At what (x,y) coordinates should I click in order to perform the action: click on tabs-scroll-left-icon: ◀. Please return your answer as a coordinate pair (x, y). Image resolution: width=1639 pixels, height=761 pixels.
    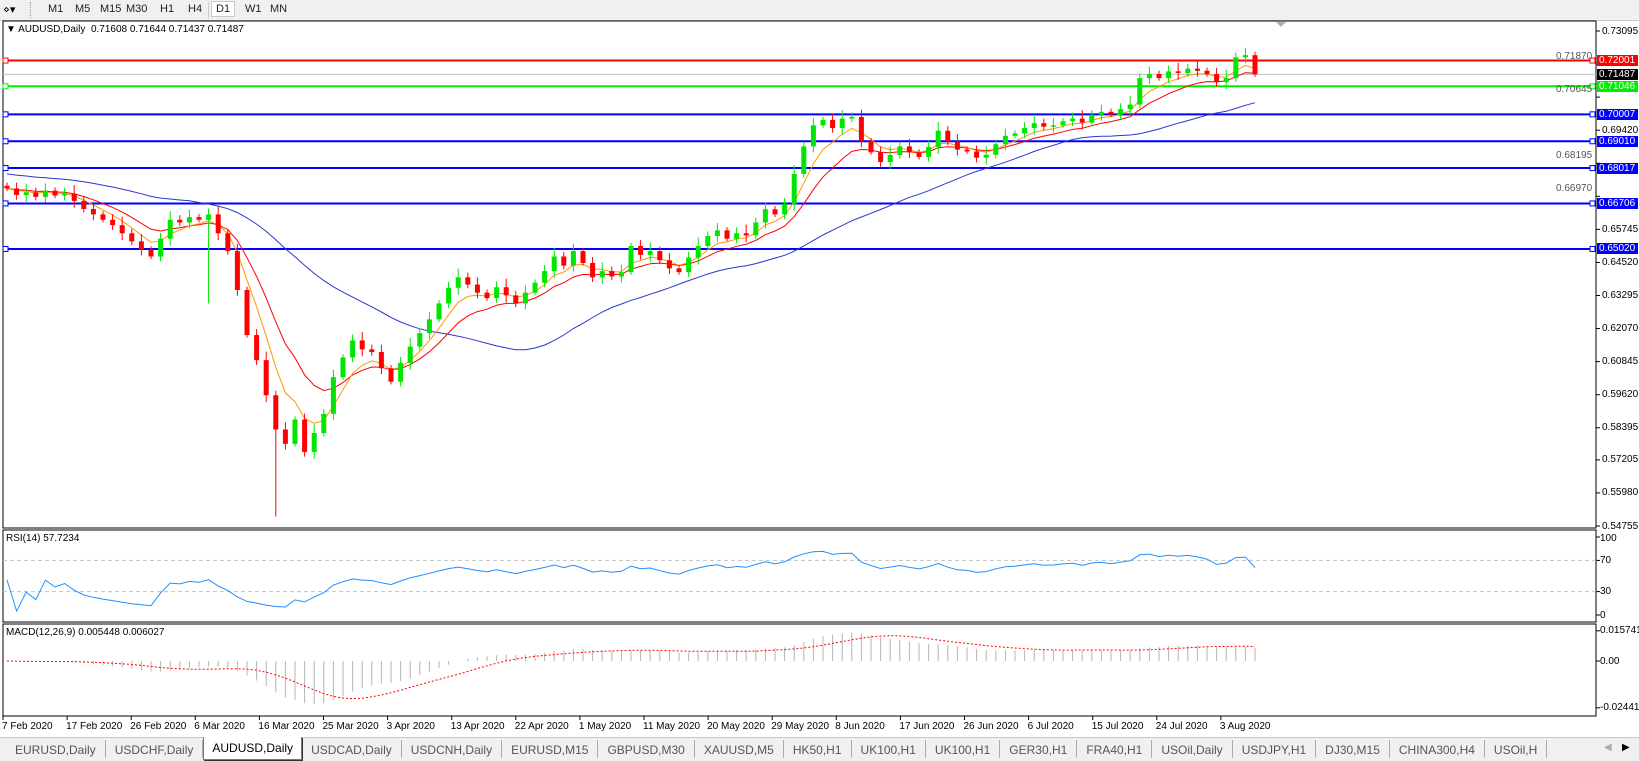
    Looking at the image, I should click on (1608, 747).